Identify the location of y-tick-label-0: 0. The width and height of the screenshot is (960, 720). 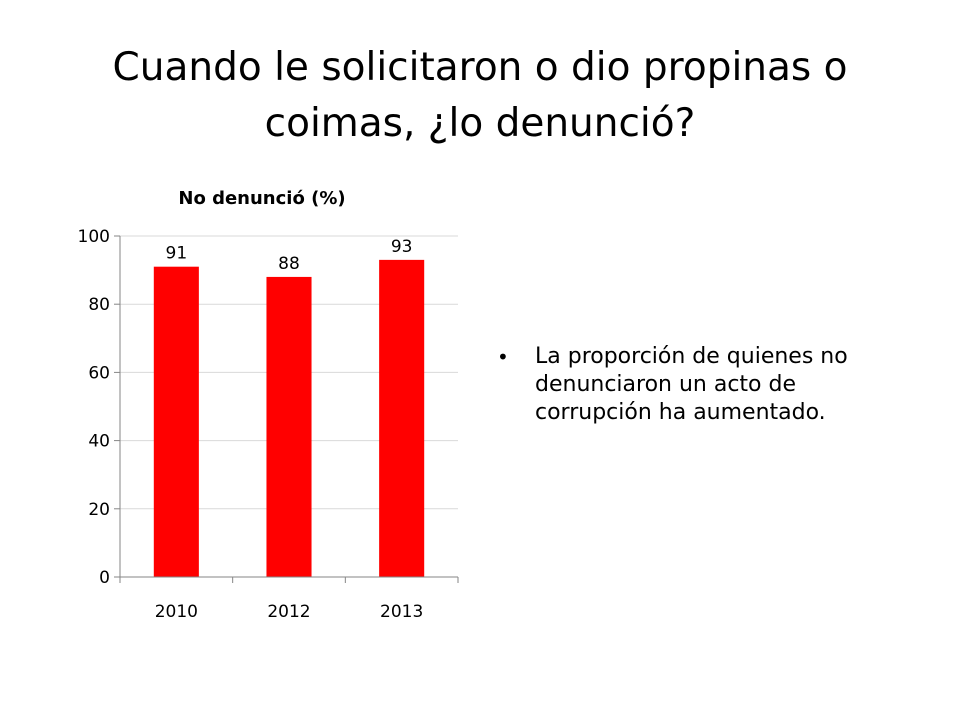
(104, 578).